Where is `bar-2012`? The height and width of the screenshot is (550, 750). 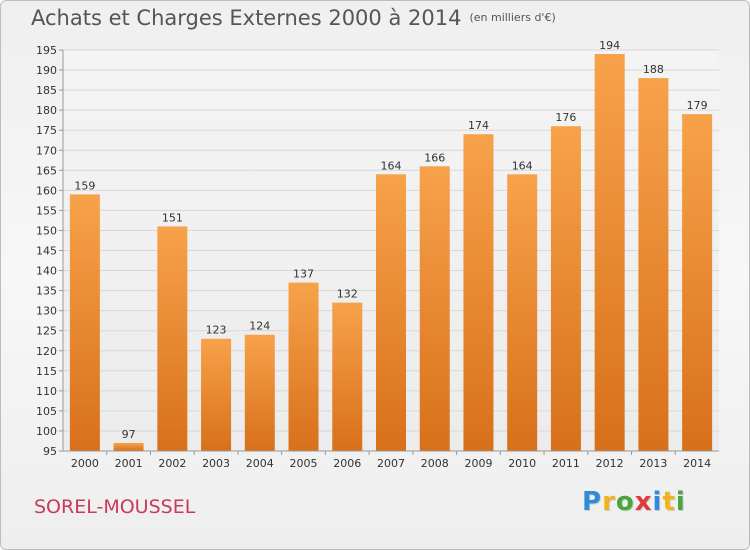 bar-2012 is located at coordinates (609, 252).